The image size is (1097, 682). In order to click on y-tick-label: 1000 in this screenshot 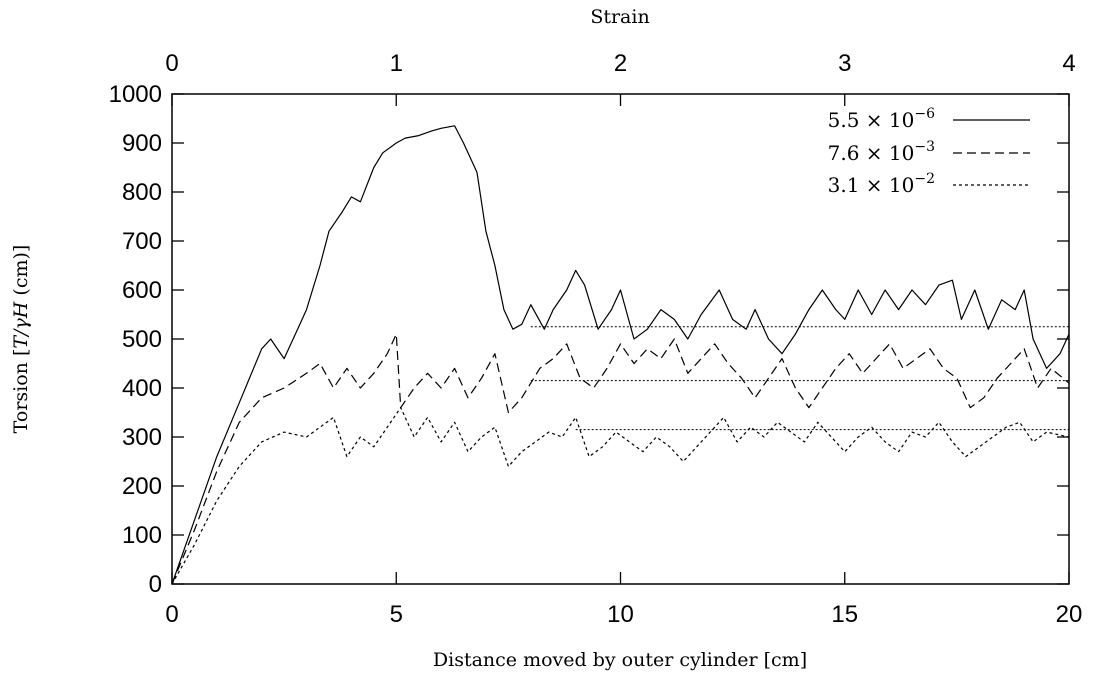, I will do `click(135, 94)`.